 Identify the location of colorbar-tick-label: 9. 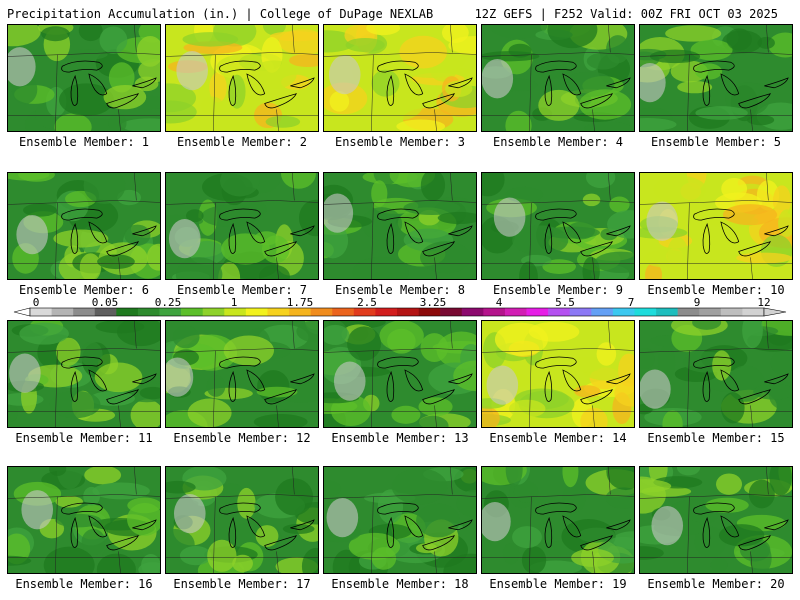
(697, 302).